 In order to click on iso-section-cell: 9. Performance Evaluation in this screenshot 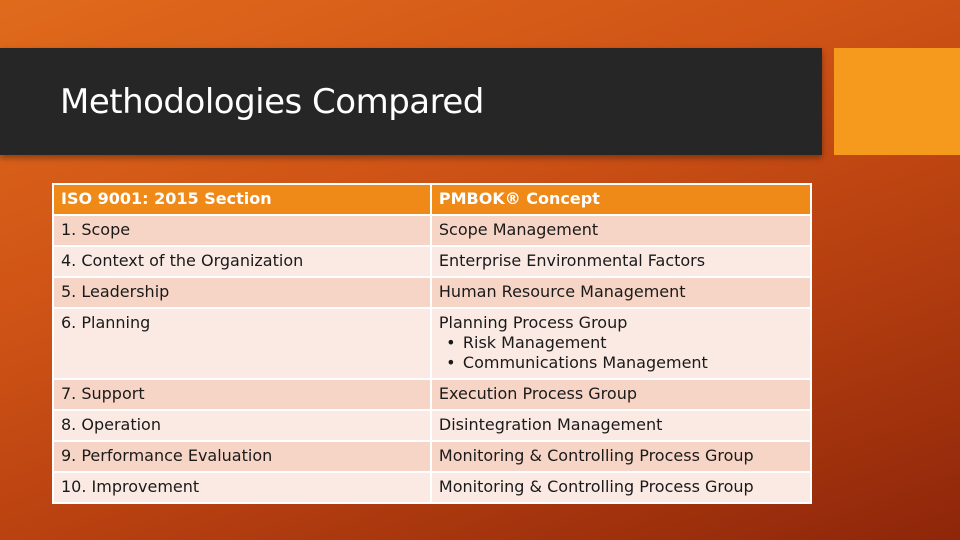, I will do `click(242, 456)`.